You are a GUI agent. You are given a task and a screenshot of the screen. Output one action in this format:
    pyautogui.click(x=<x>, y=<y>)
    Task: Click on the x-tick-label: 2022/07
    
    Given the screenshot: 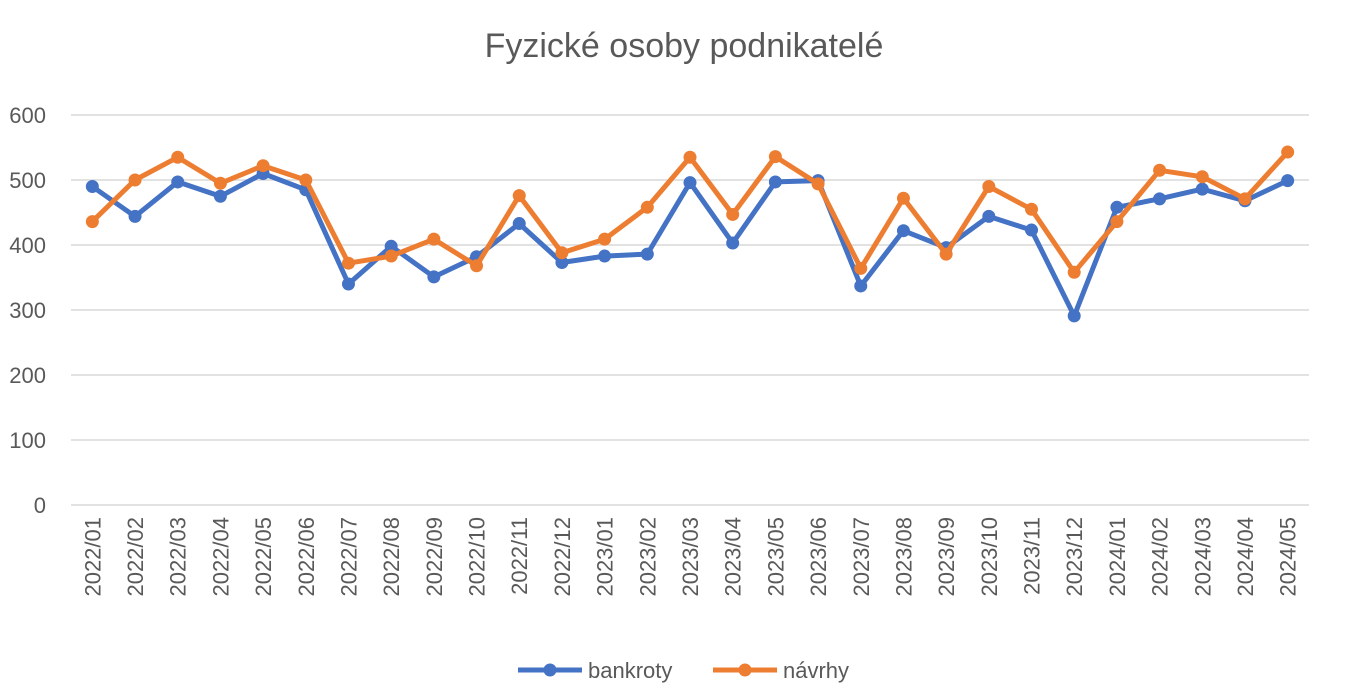 What is the action you would take?
    pyautogui.click(x=348, y=557)
    